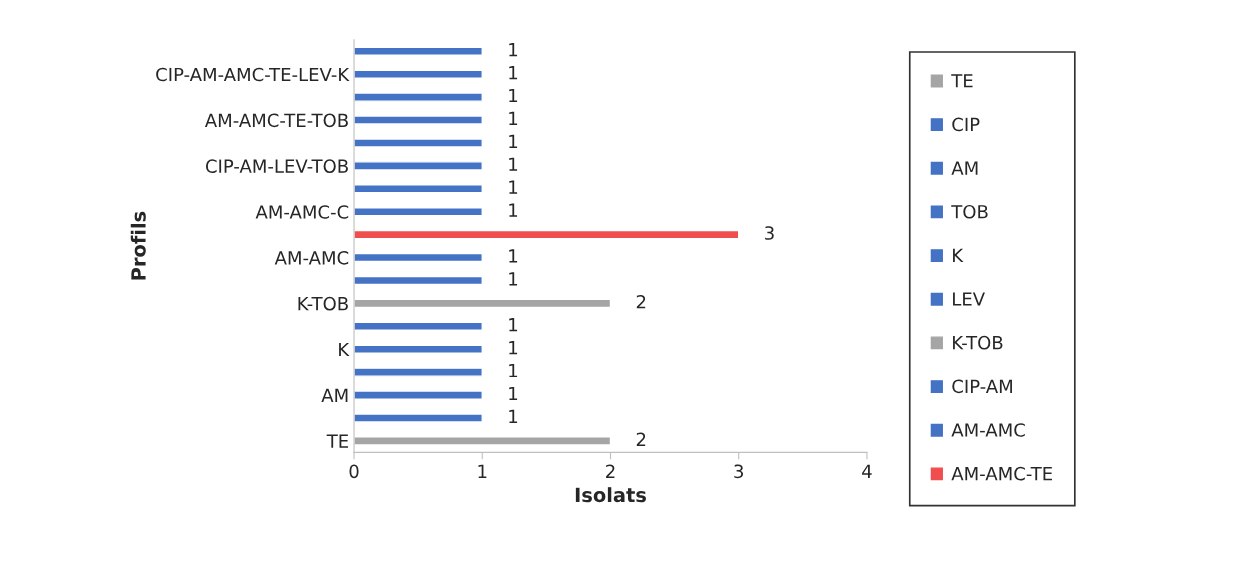 The height and width of the screenshot is (569, 1251). I want to click on y-tick-label: CIP-AM-AMC-TE-LEV-K, so click(253, 74).